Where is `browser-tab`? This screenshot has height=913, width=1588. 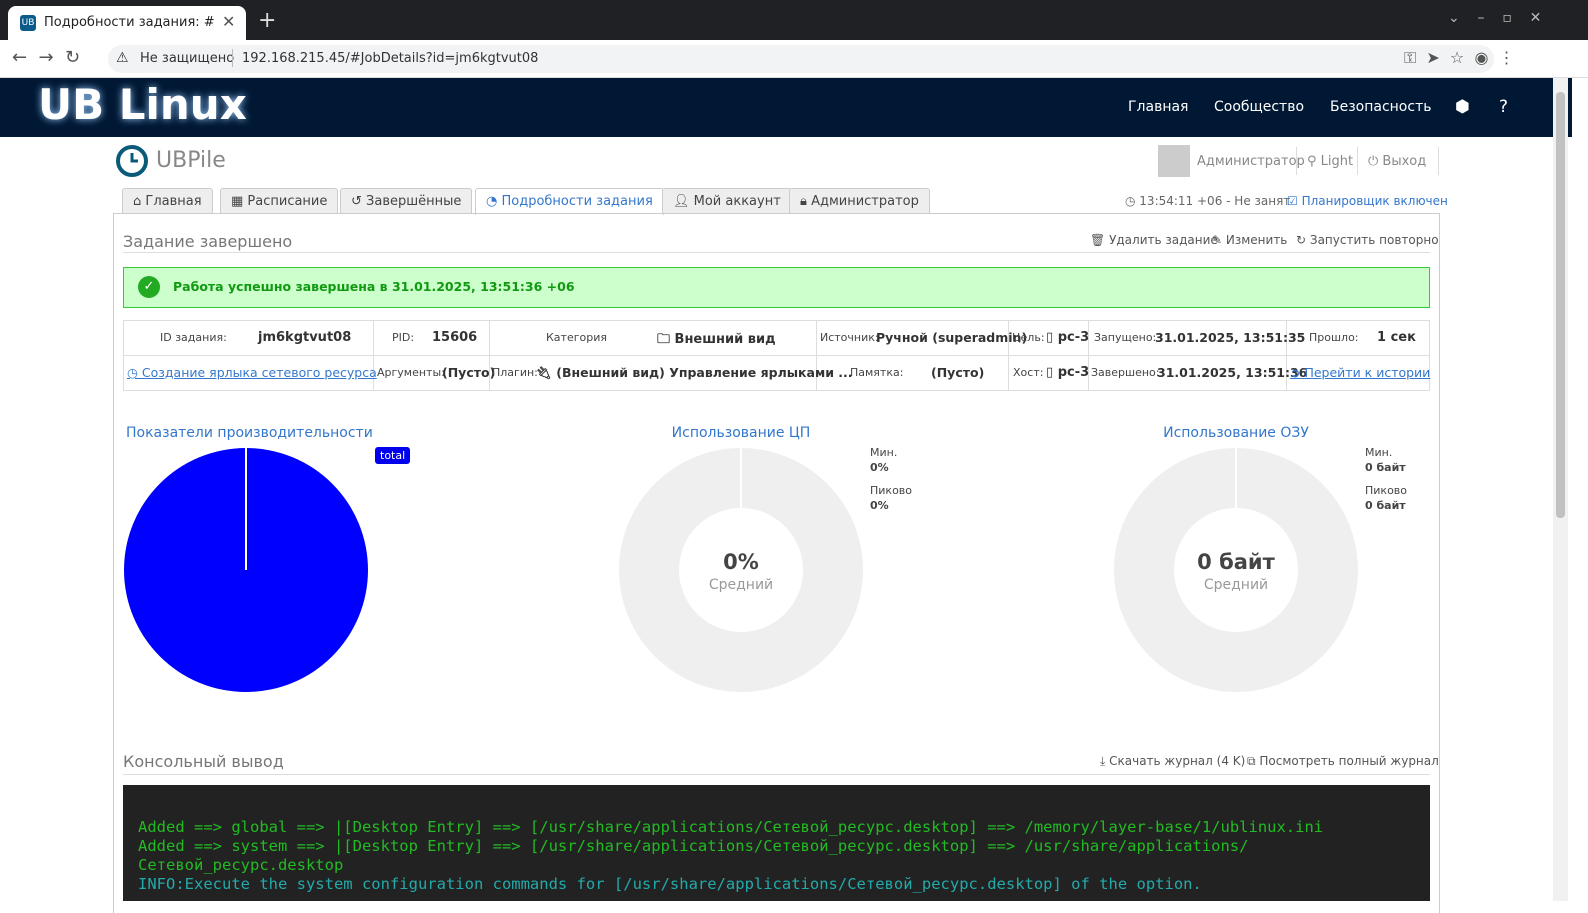 browser-tab is located at coordinates (127, 23).